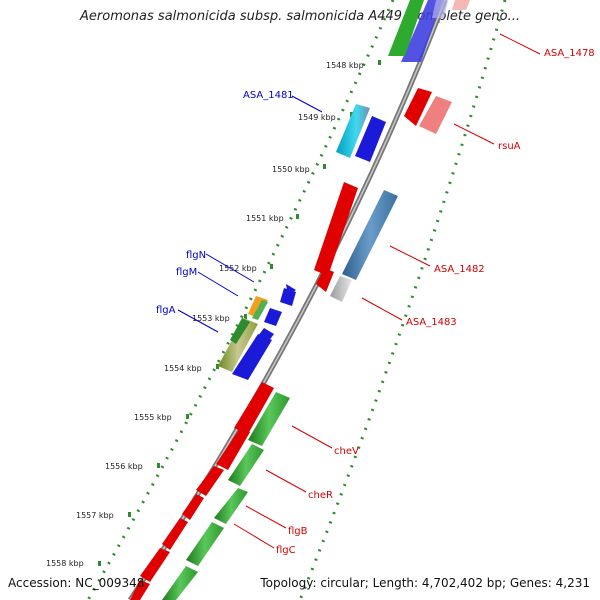 The image size is (600, 600). Describe the element at coordinates (266, 517) in the screenshot. I see `leader-flgB` at that location.